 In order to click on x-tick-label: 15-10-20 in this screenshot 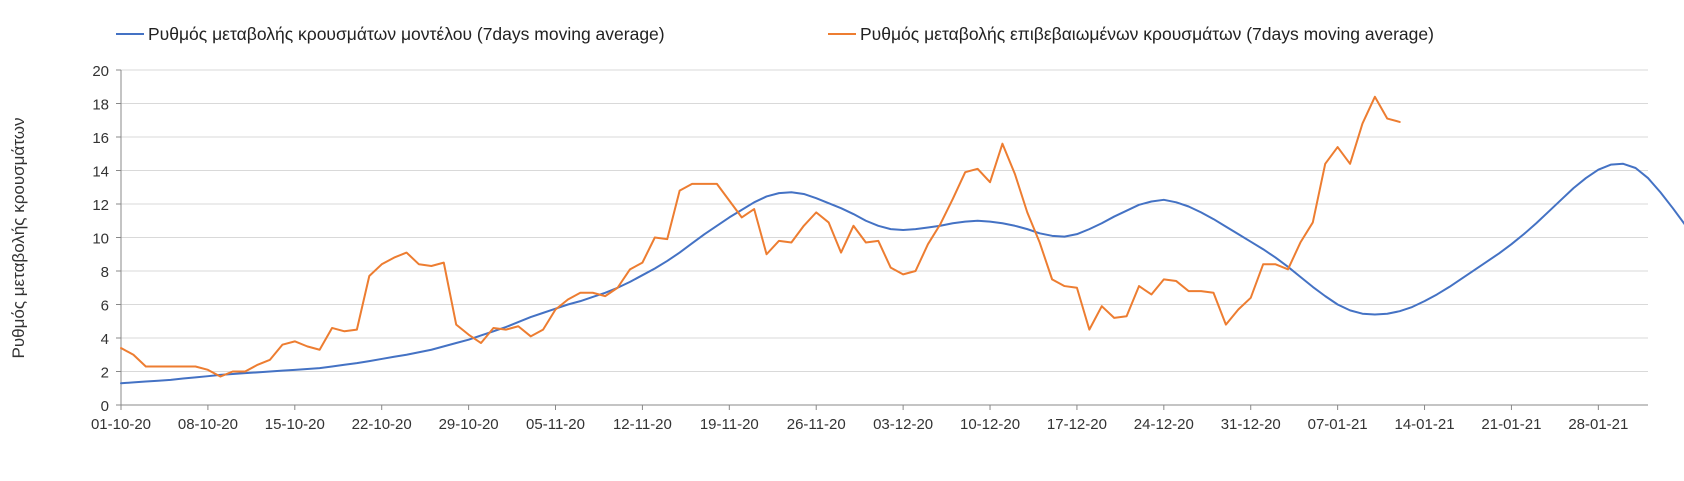, I will do `click(295, 424)`.